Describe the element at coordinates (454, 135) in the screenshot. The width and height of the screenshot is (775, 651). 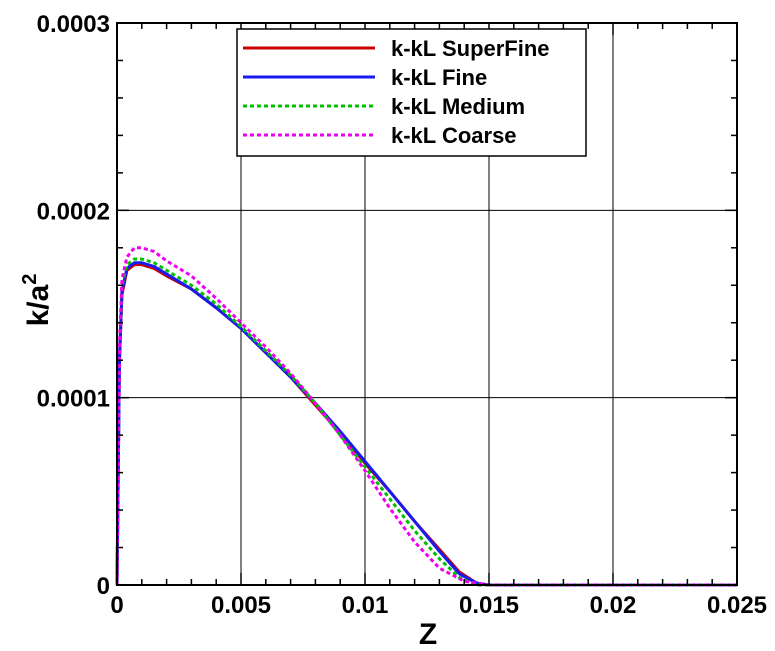
I see `legend-label-4: k-kL Coarse` at that location.